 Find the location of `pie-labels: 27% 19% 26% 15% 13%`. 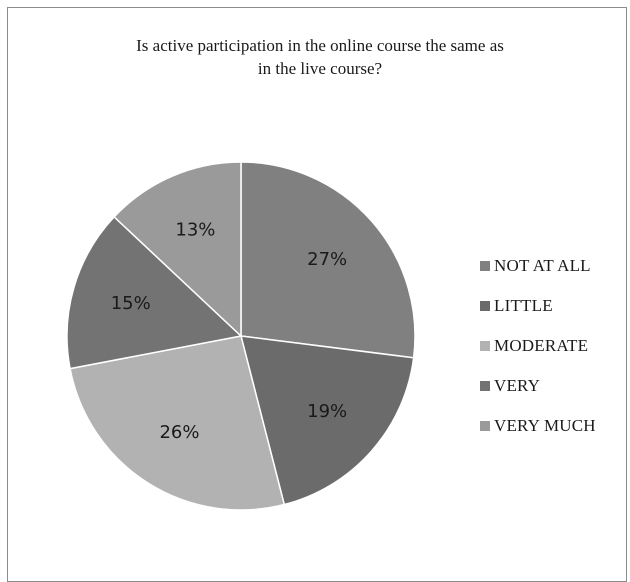

pie-labels: 27% 19% 26% 15% 13% is located at coordinates (229, 331).